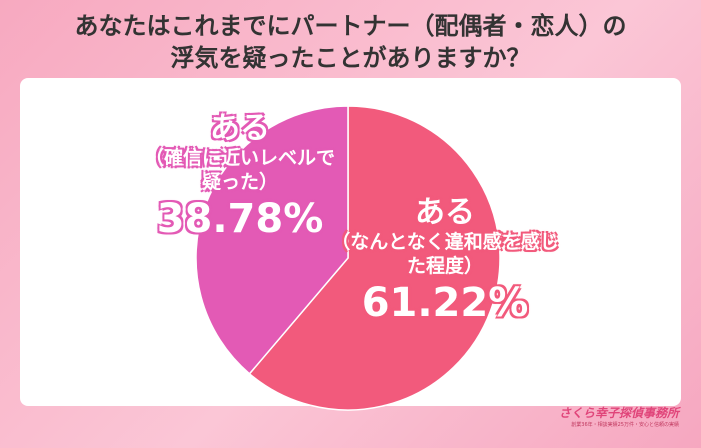  Describe the element at coordinates (445, 303) in the screenshot. I see `value-label: 61.22%` at that location.